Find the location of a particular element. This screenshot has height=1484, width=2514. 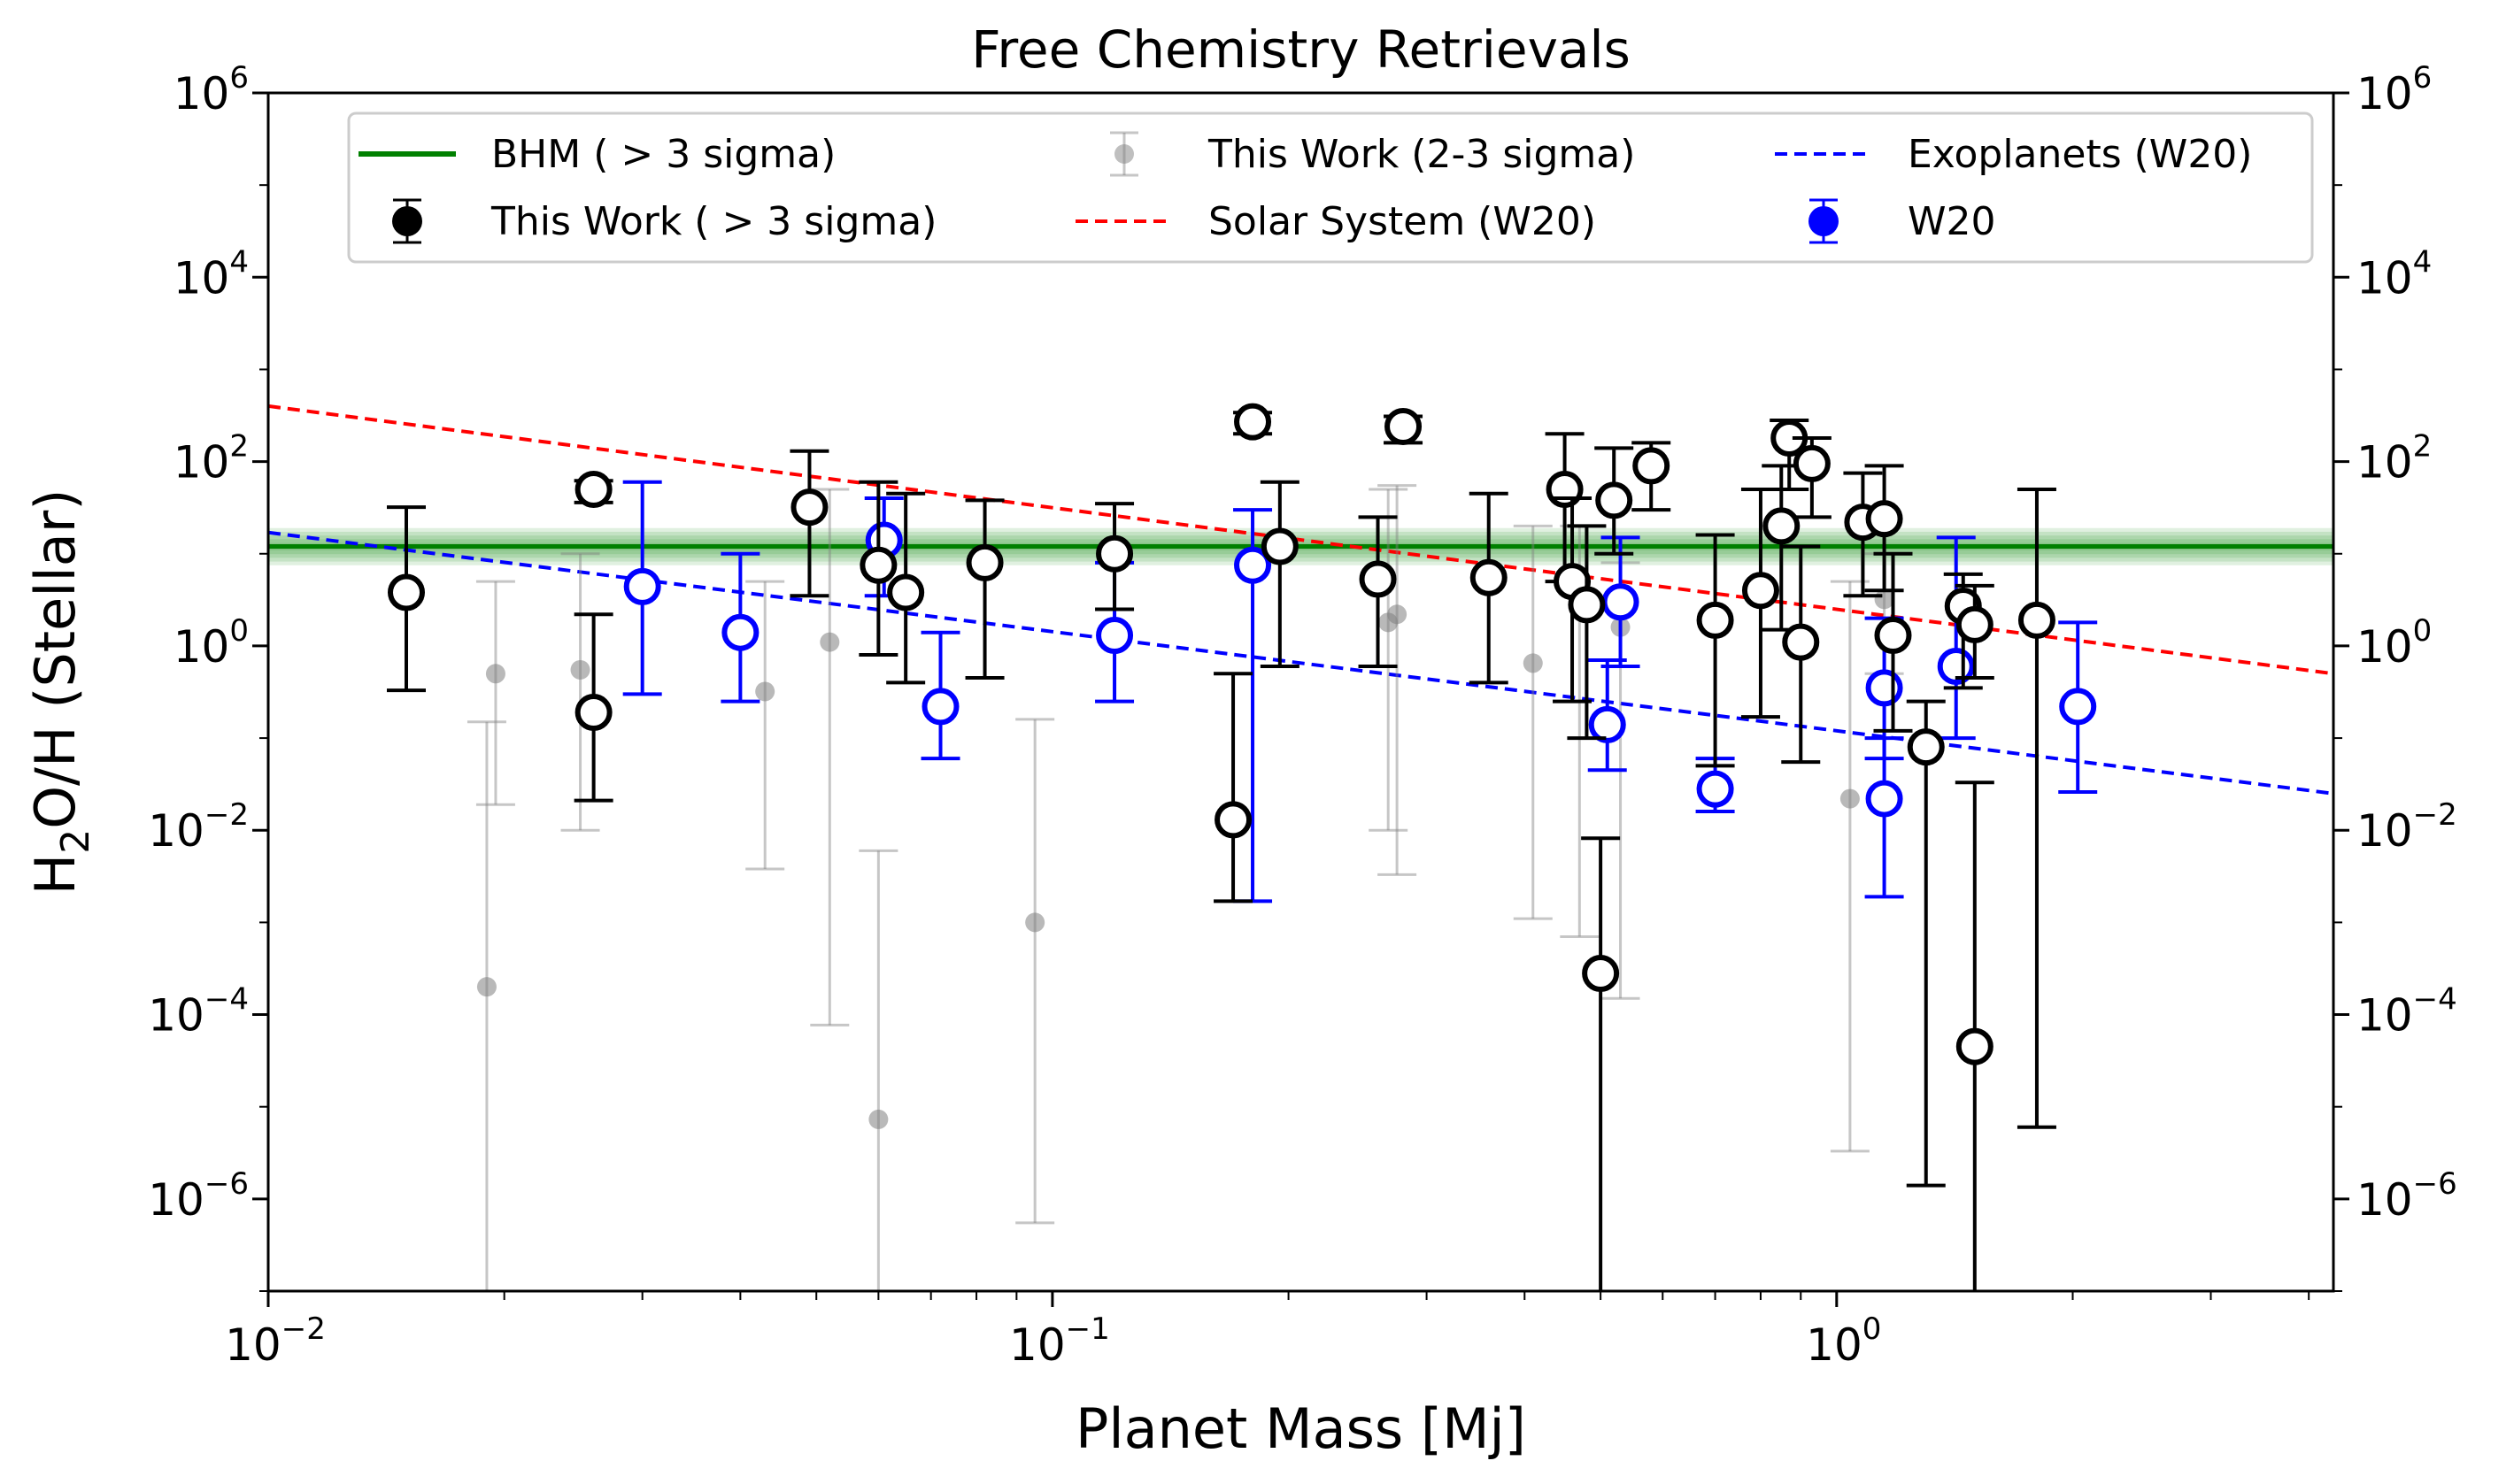

y-left-tick-label: 10⁰ is located at coordinates (211, 643).